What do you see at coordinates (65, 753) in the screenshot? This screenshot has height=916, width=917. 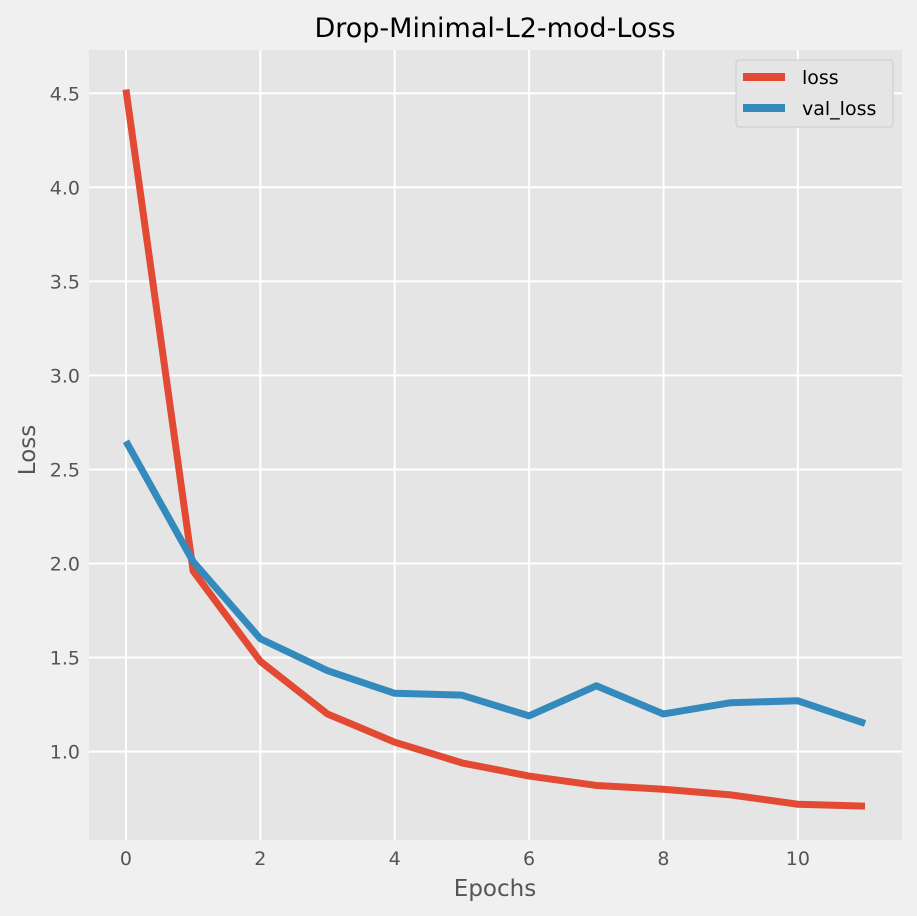 I see `y-tick-label: 1.0` at bounding box center [65, 753].